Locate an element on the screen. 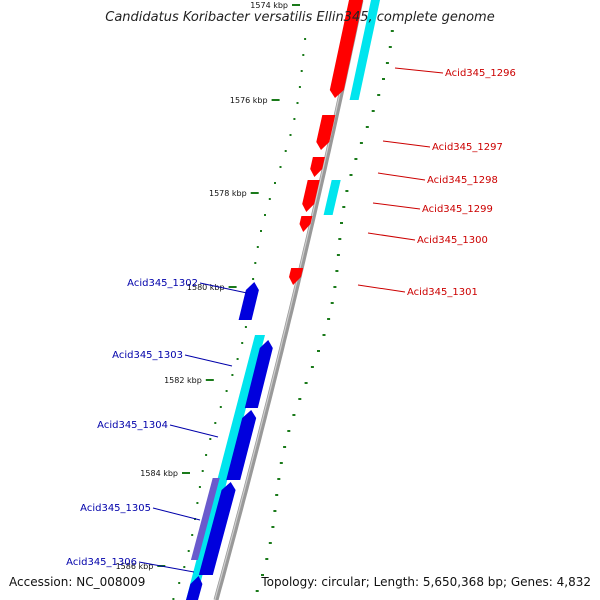 The height and width of the screenshot is (600, 600). reverse-gene-overlap is located at coordinates (205, 519).